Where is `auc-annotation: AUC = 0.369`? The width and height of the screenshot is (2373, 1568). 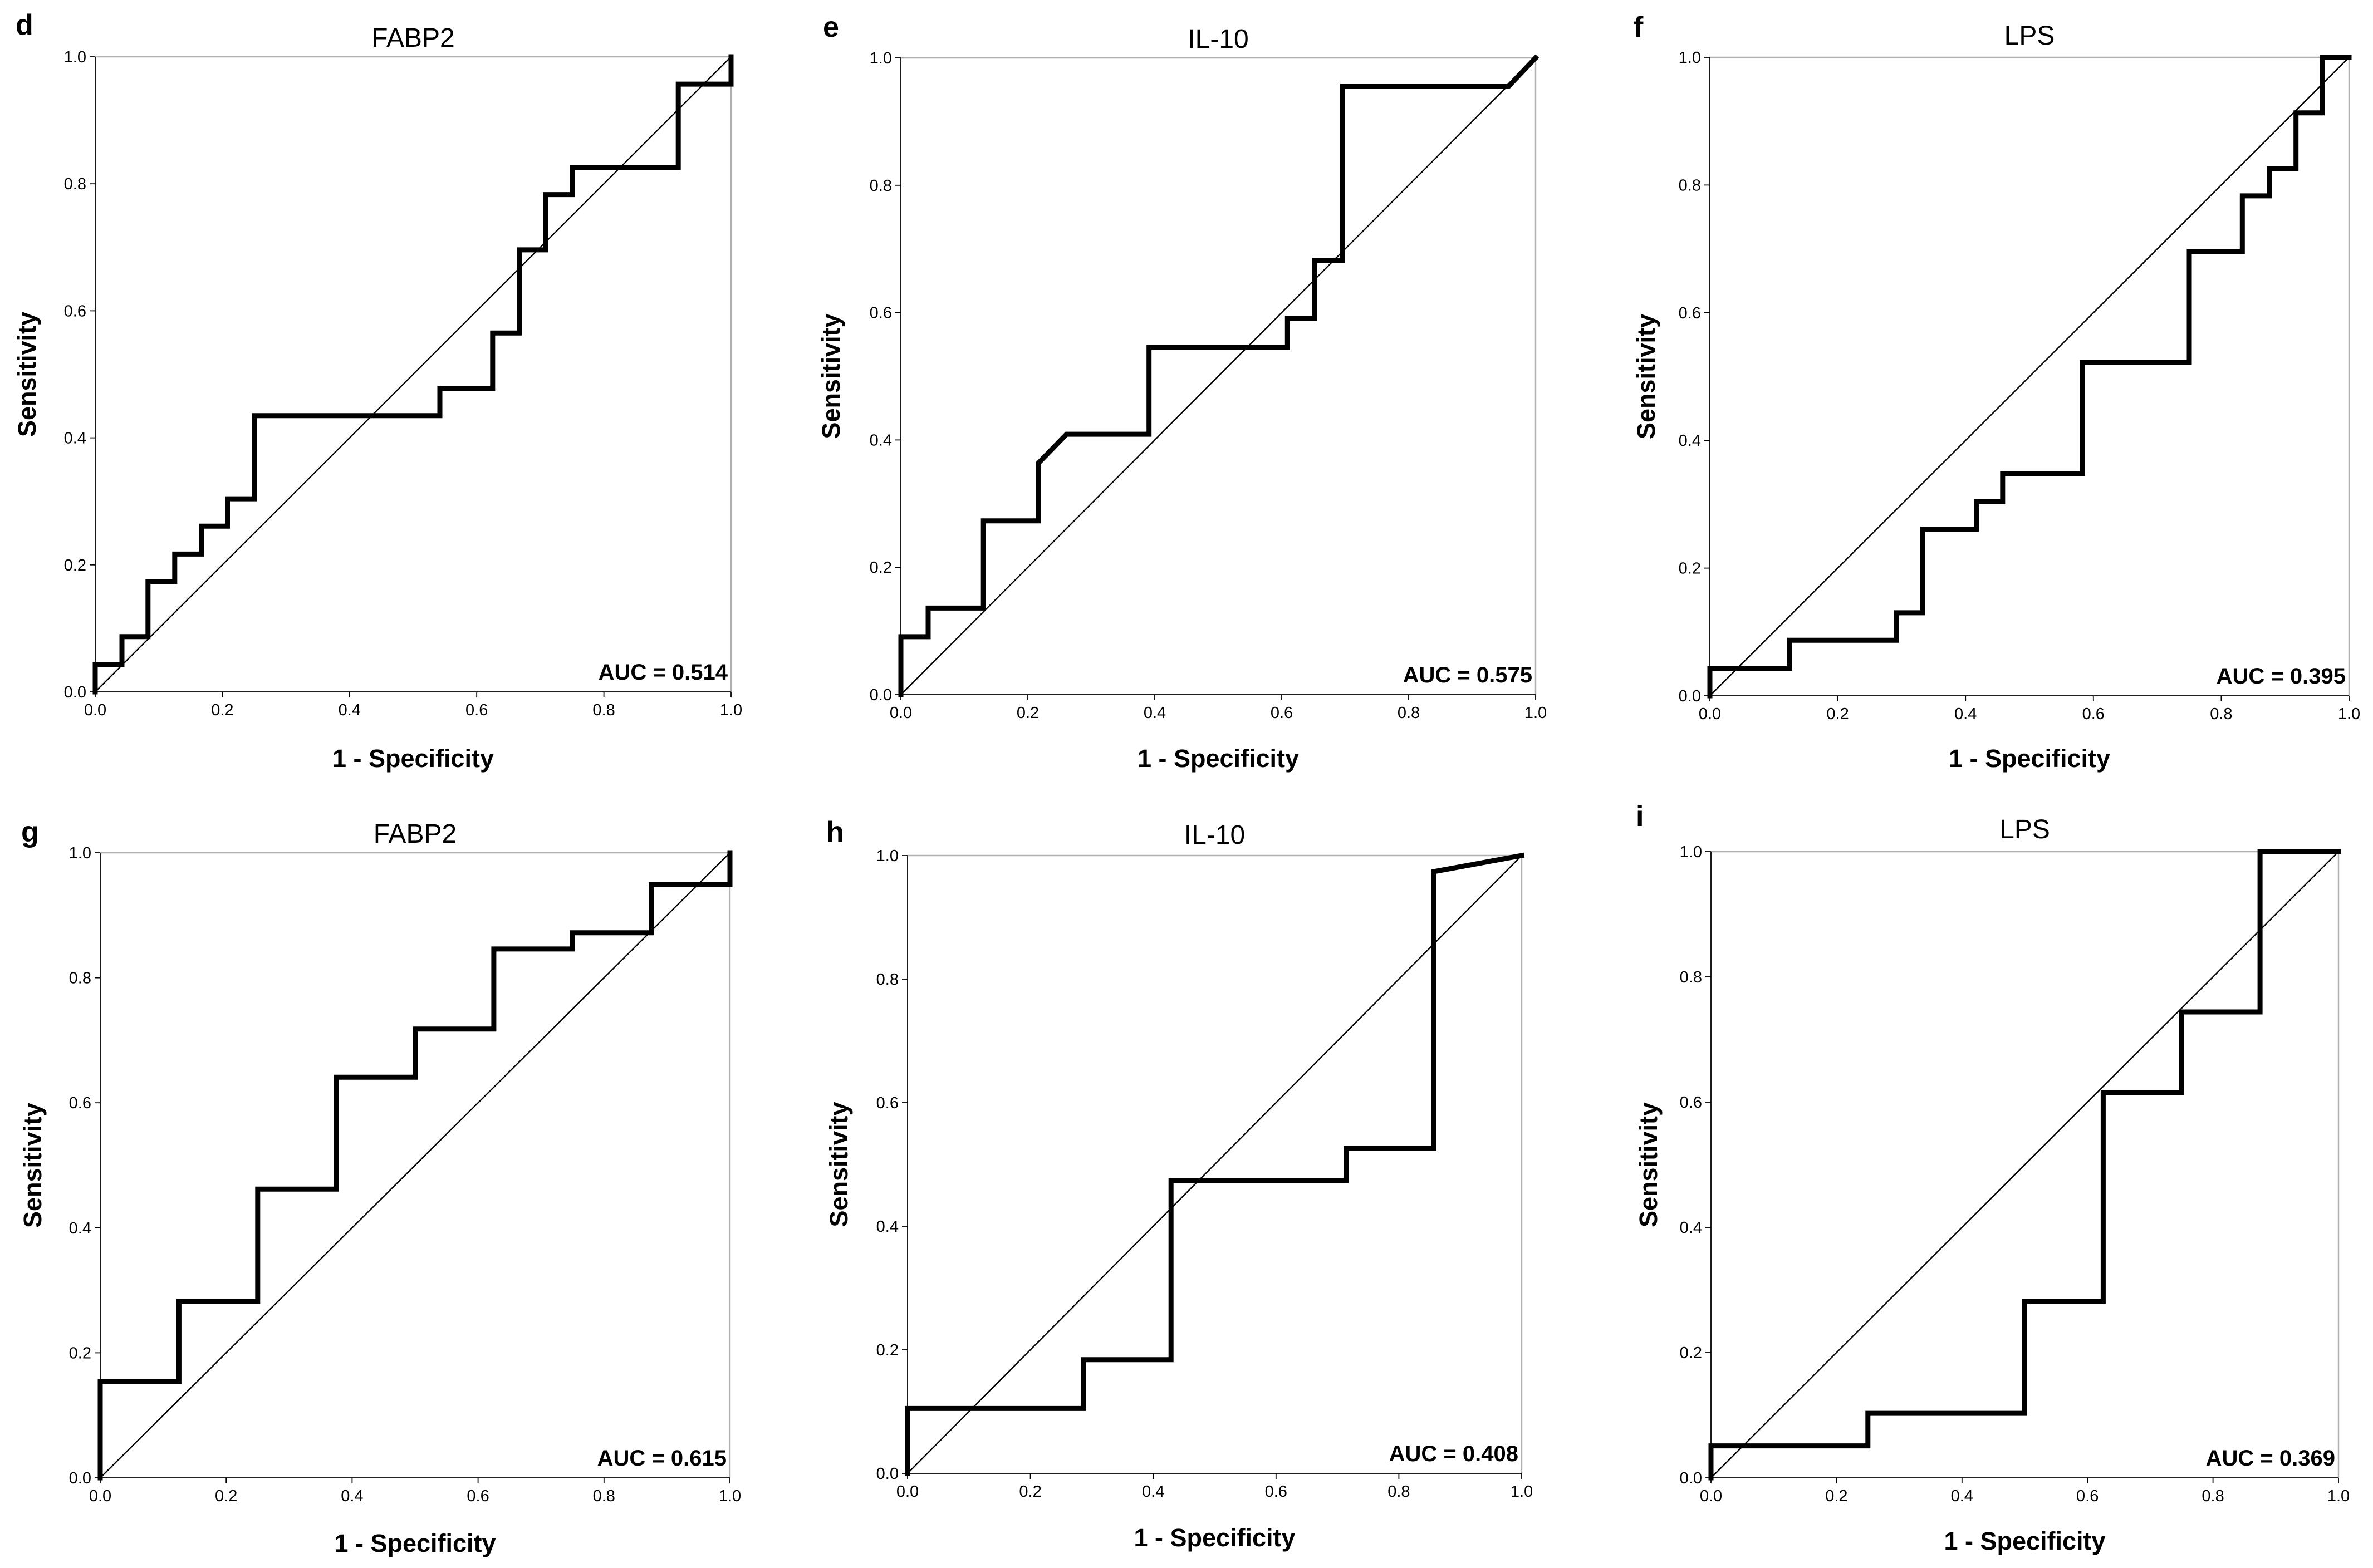 auc-annotation: AUC = 0.369 is located at coordinates (2270, 1458).